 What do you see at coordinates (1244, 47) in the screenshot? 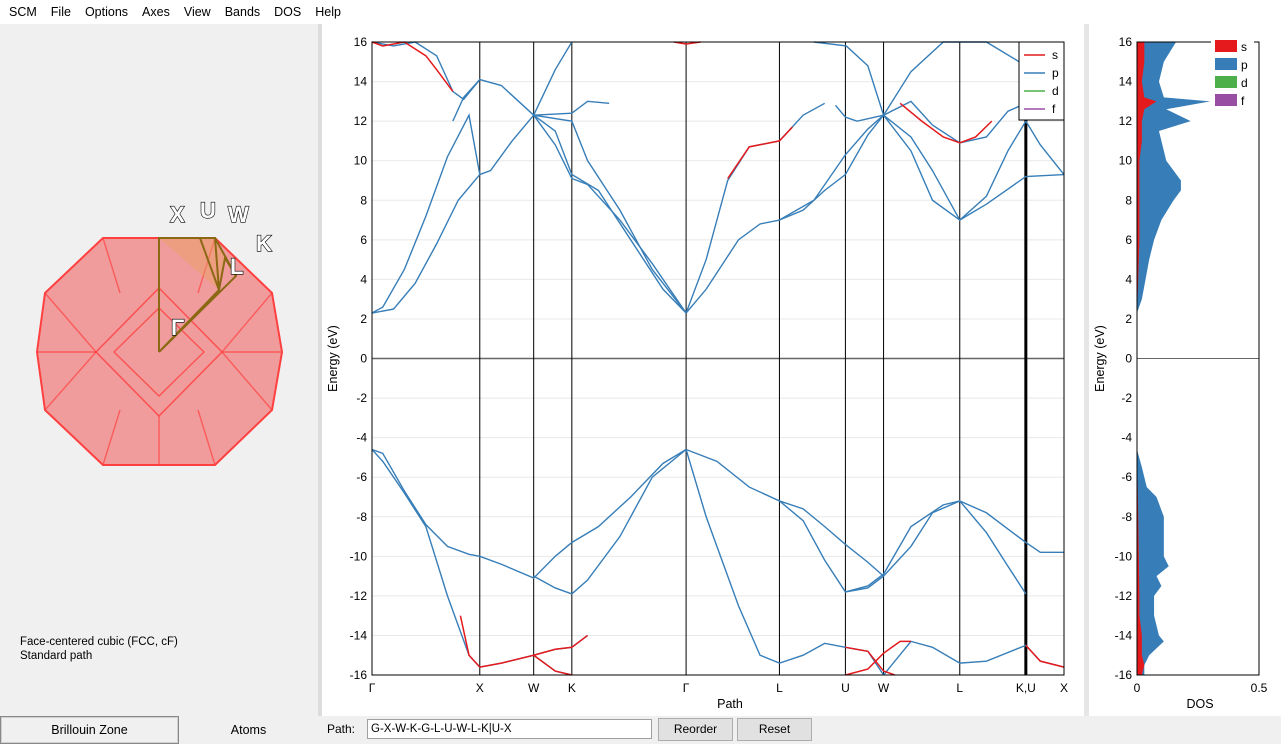
I see `legend-entry: s` at bounding box center [1244, 47].